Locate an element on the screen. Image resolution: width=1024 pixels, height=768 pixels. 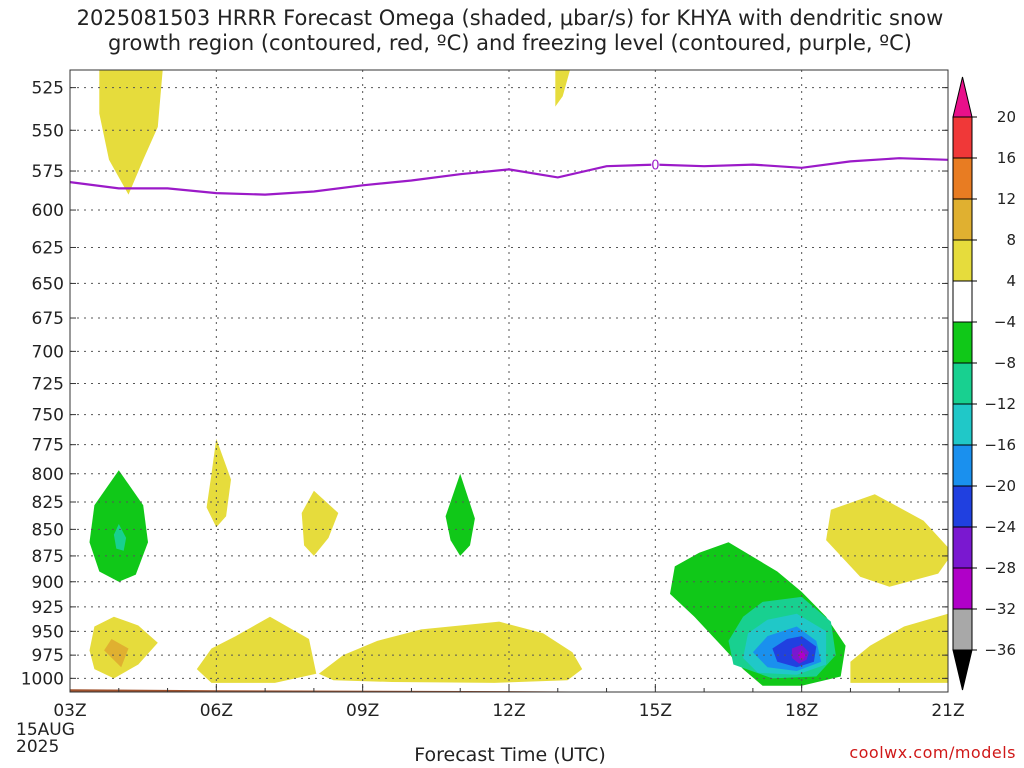
y-tick-label: 875 is located at coordinates (48, 557).